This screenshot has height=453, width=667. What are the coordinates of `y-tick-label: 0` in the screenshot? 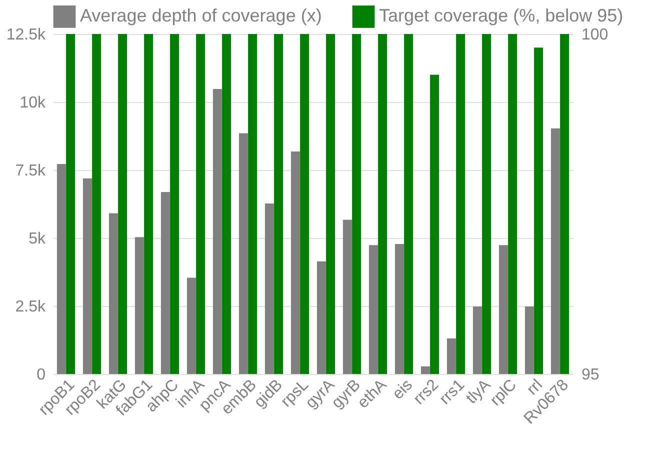 It's located at (41, 375).